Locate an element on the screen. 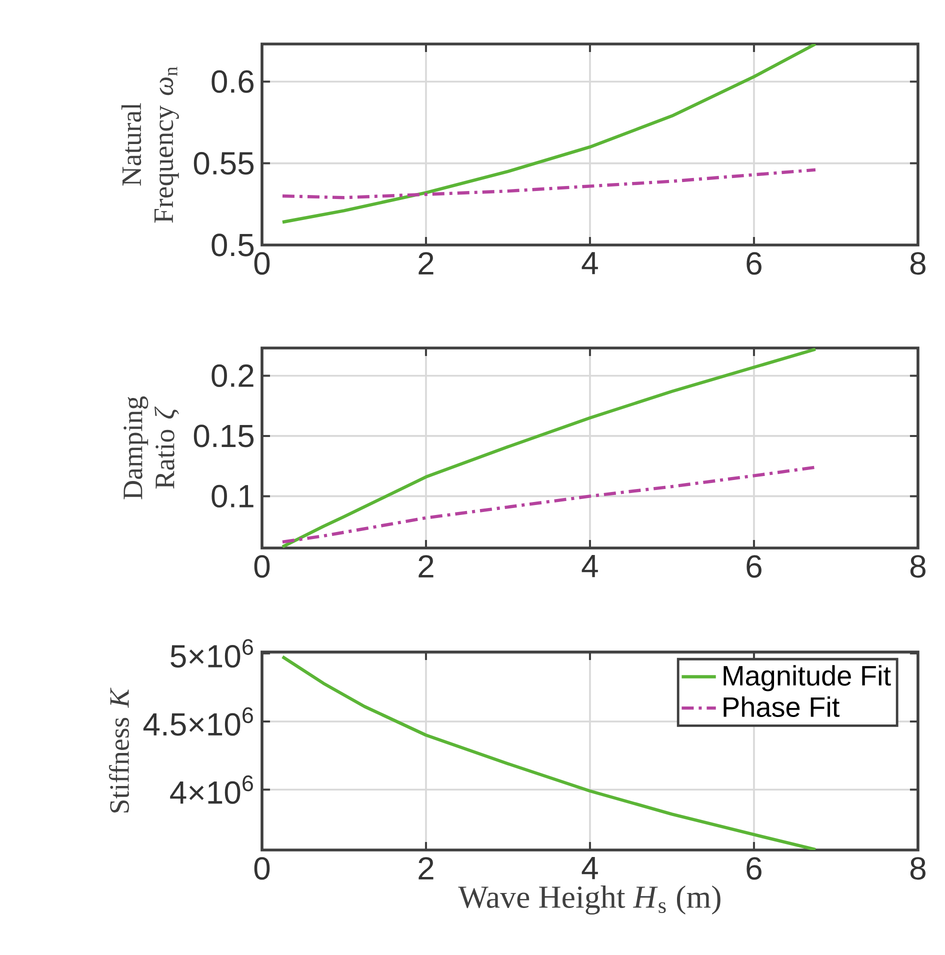  y-tick-label: 0.1 is located at coordinates (233, 496).